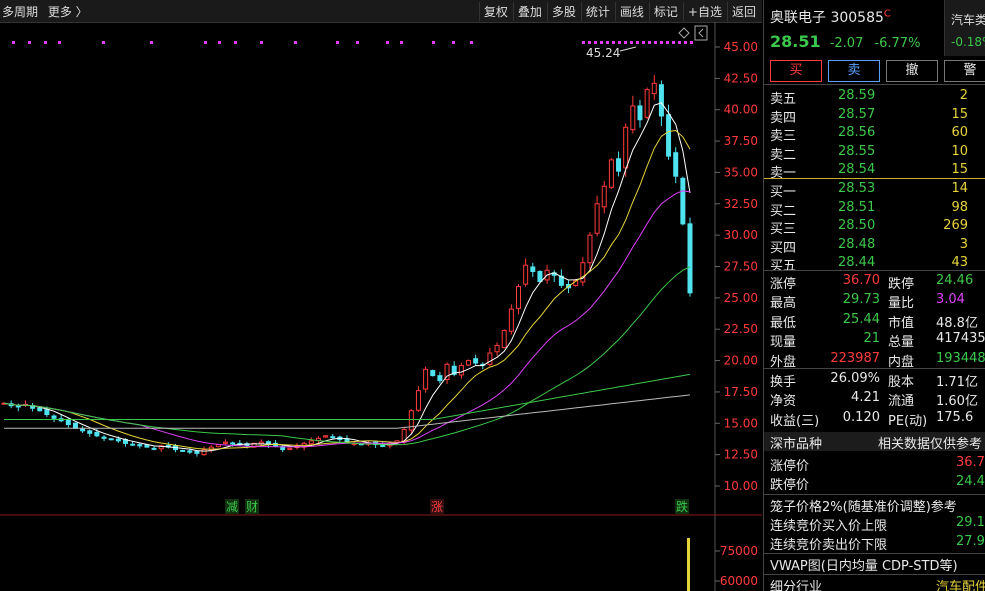  I want to click on ask-price: 28.55, so click(857, 151).